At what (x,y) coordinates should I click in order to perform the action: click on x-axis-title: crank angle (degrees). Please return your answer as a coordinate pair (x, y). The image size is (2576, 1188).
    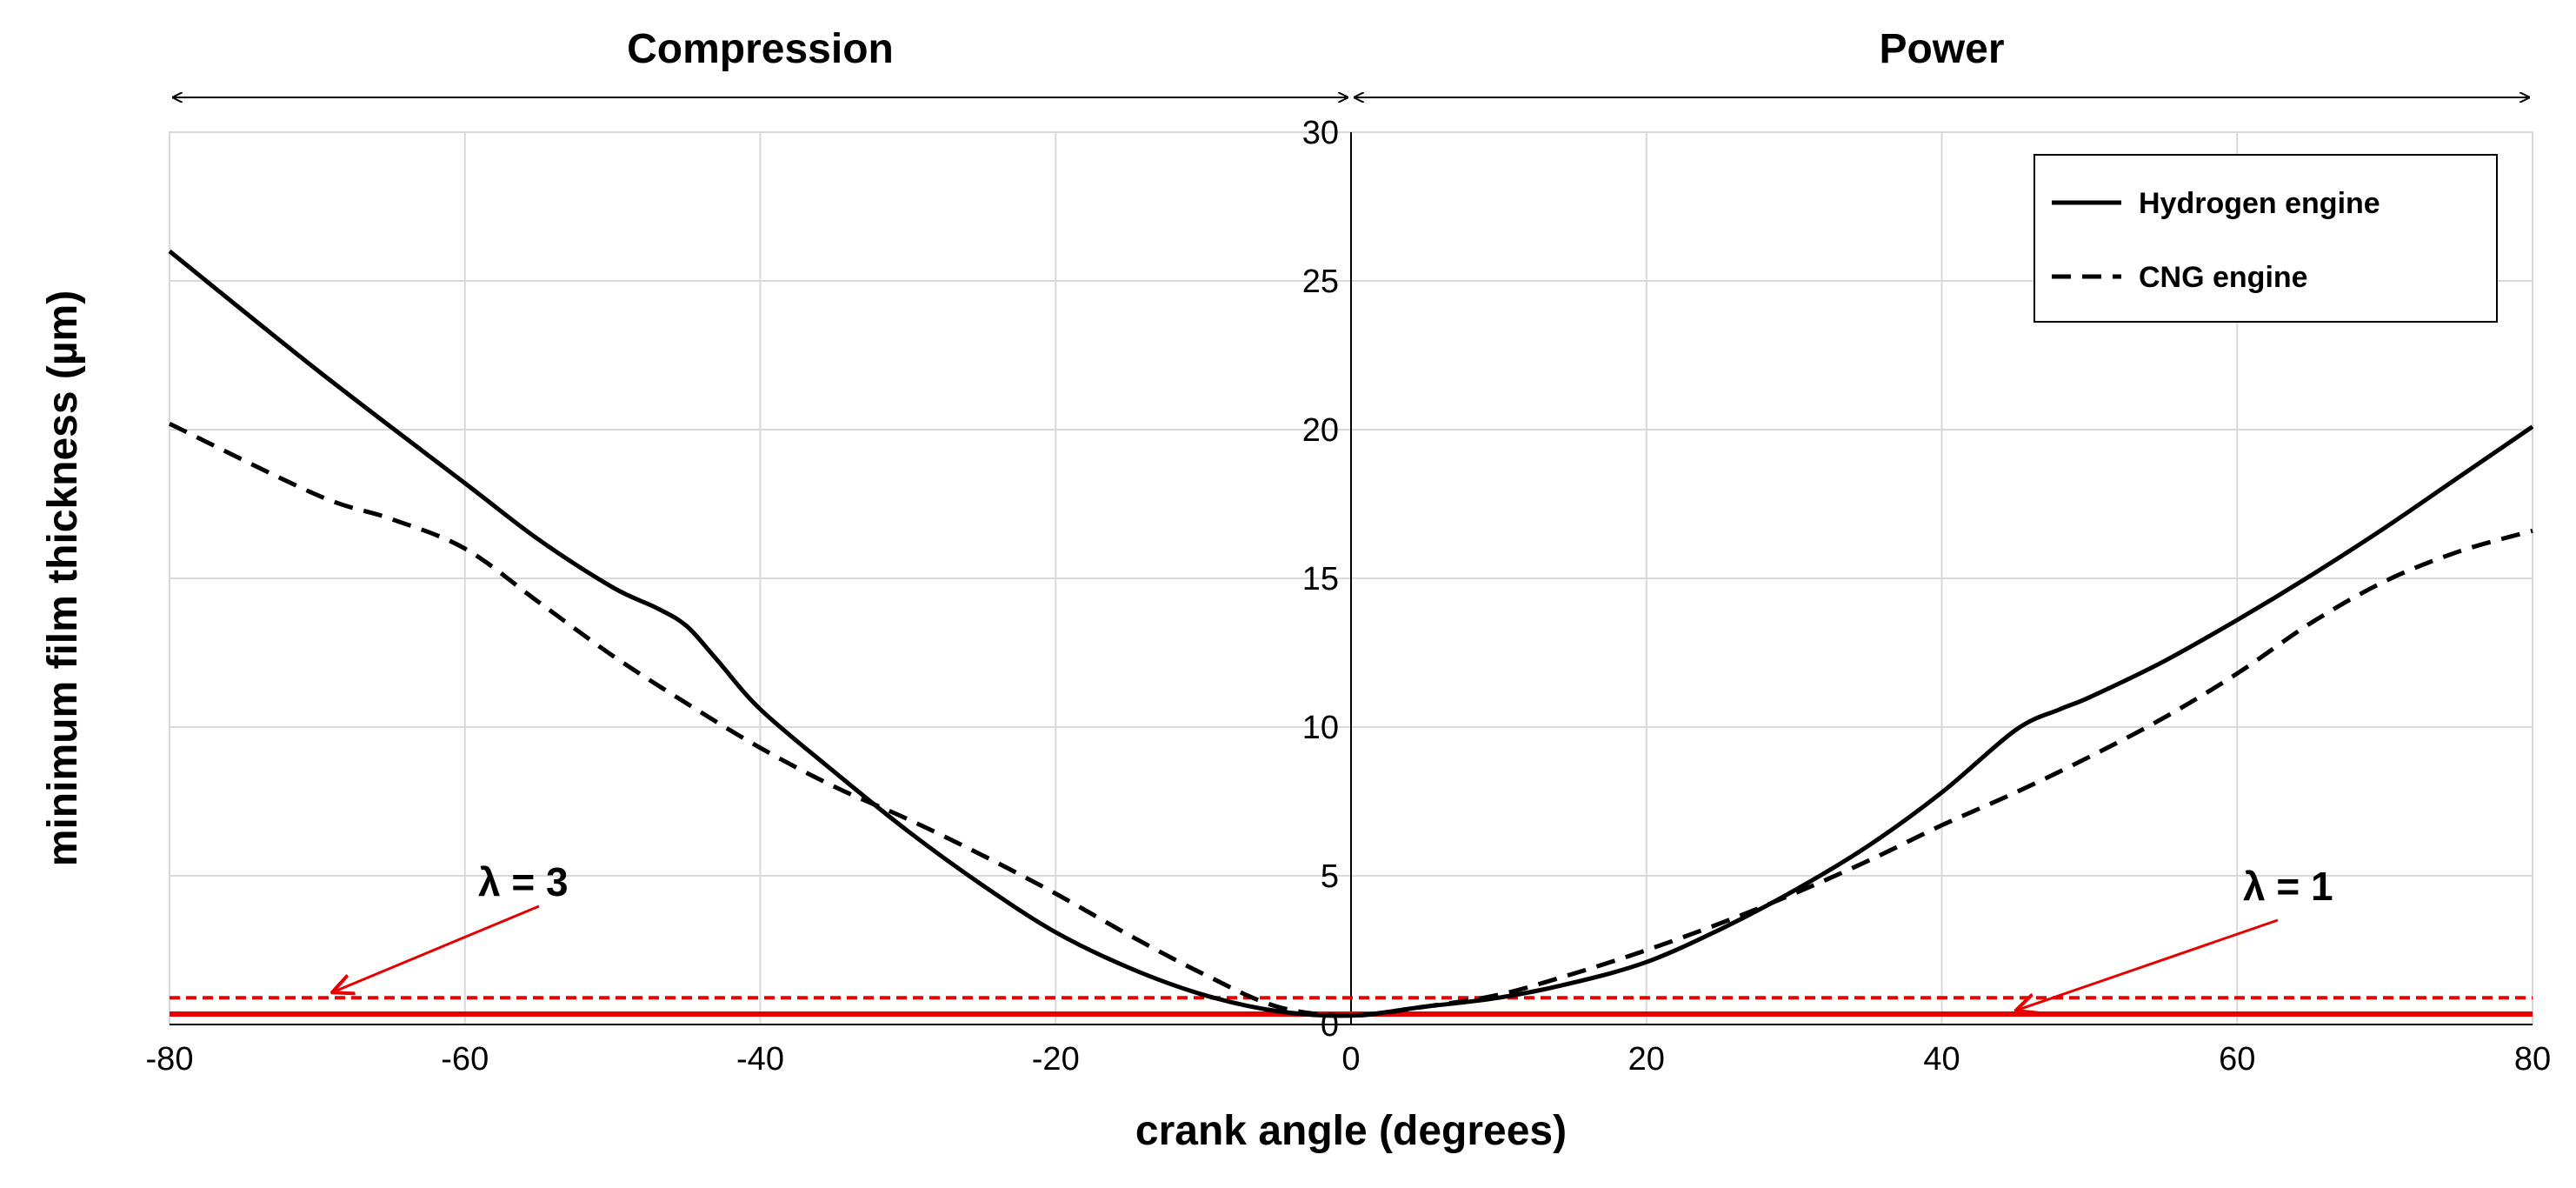
    Looking at the image, I should click on (1351, 1131).